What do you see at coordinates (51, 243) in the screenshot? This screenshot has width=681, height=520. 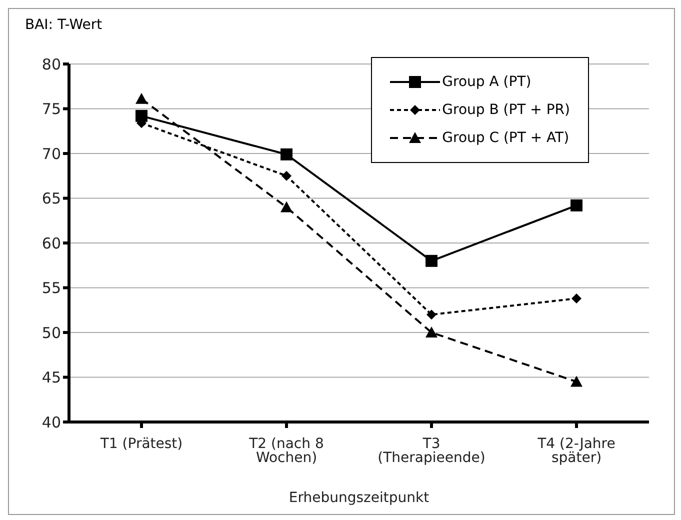 I see `y-tick-label: 60` at bounding box center [51, 243].